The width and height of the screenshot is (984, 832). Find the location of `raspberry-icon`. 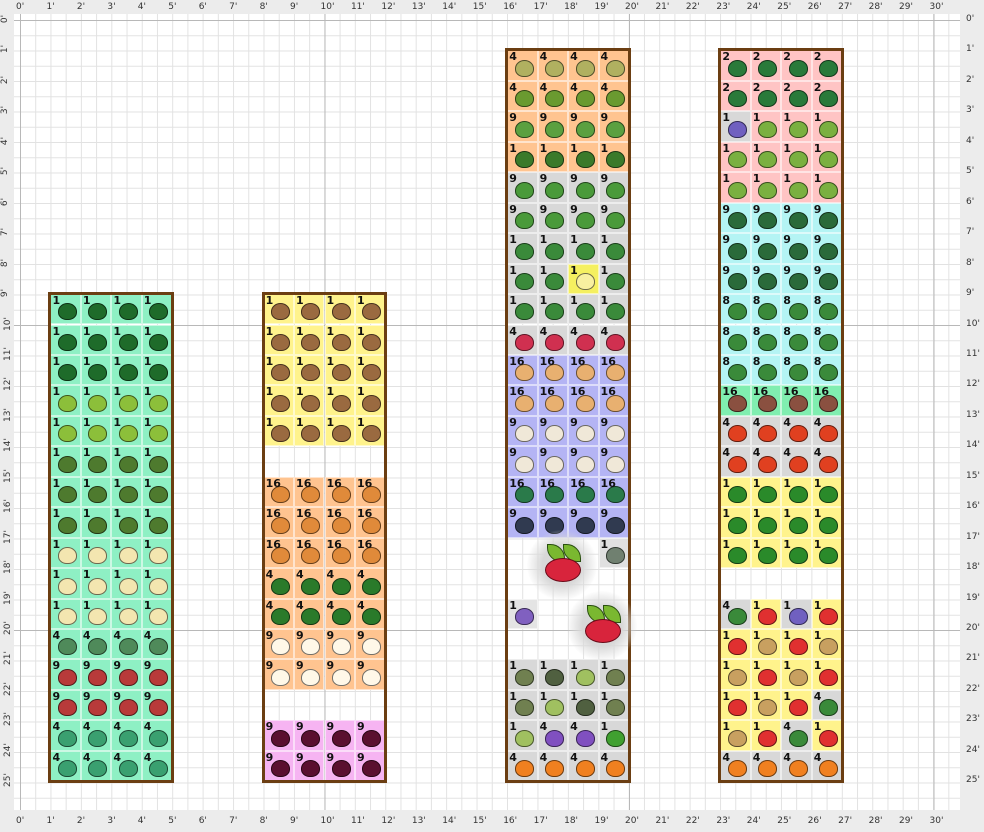

raspberry-icon is located at coordinates (562, 565).